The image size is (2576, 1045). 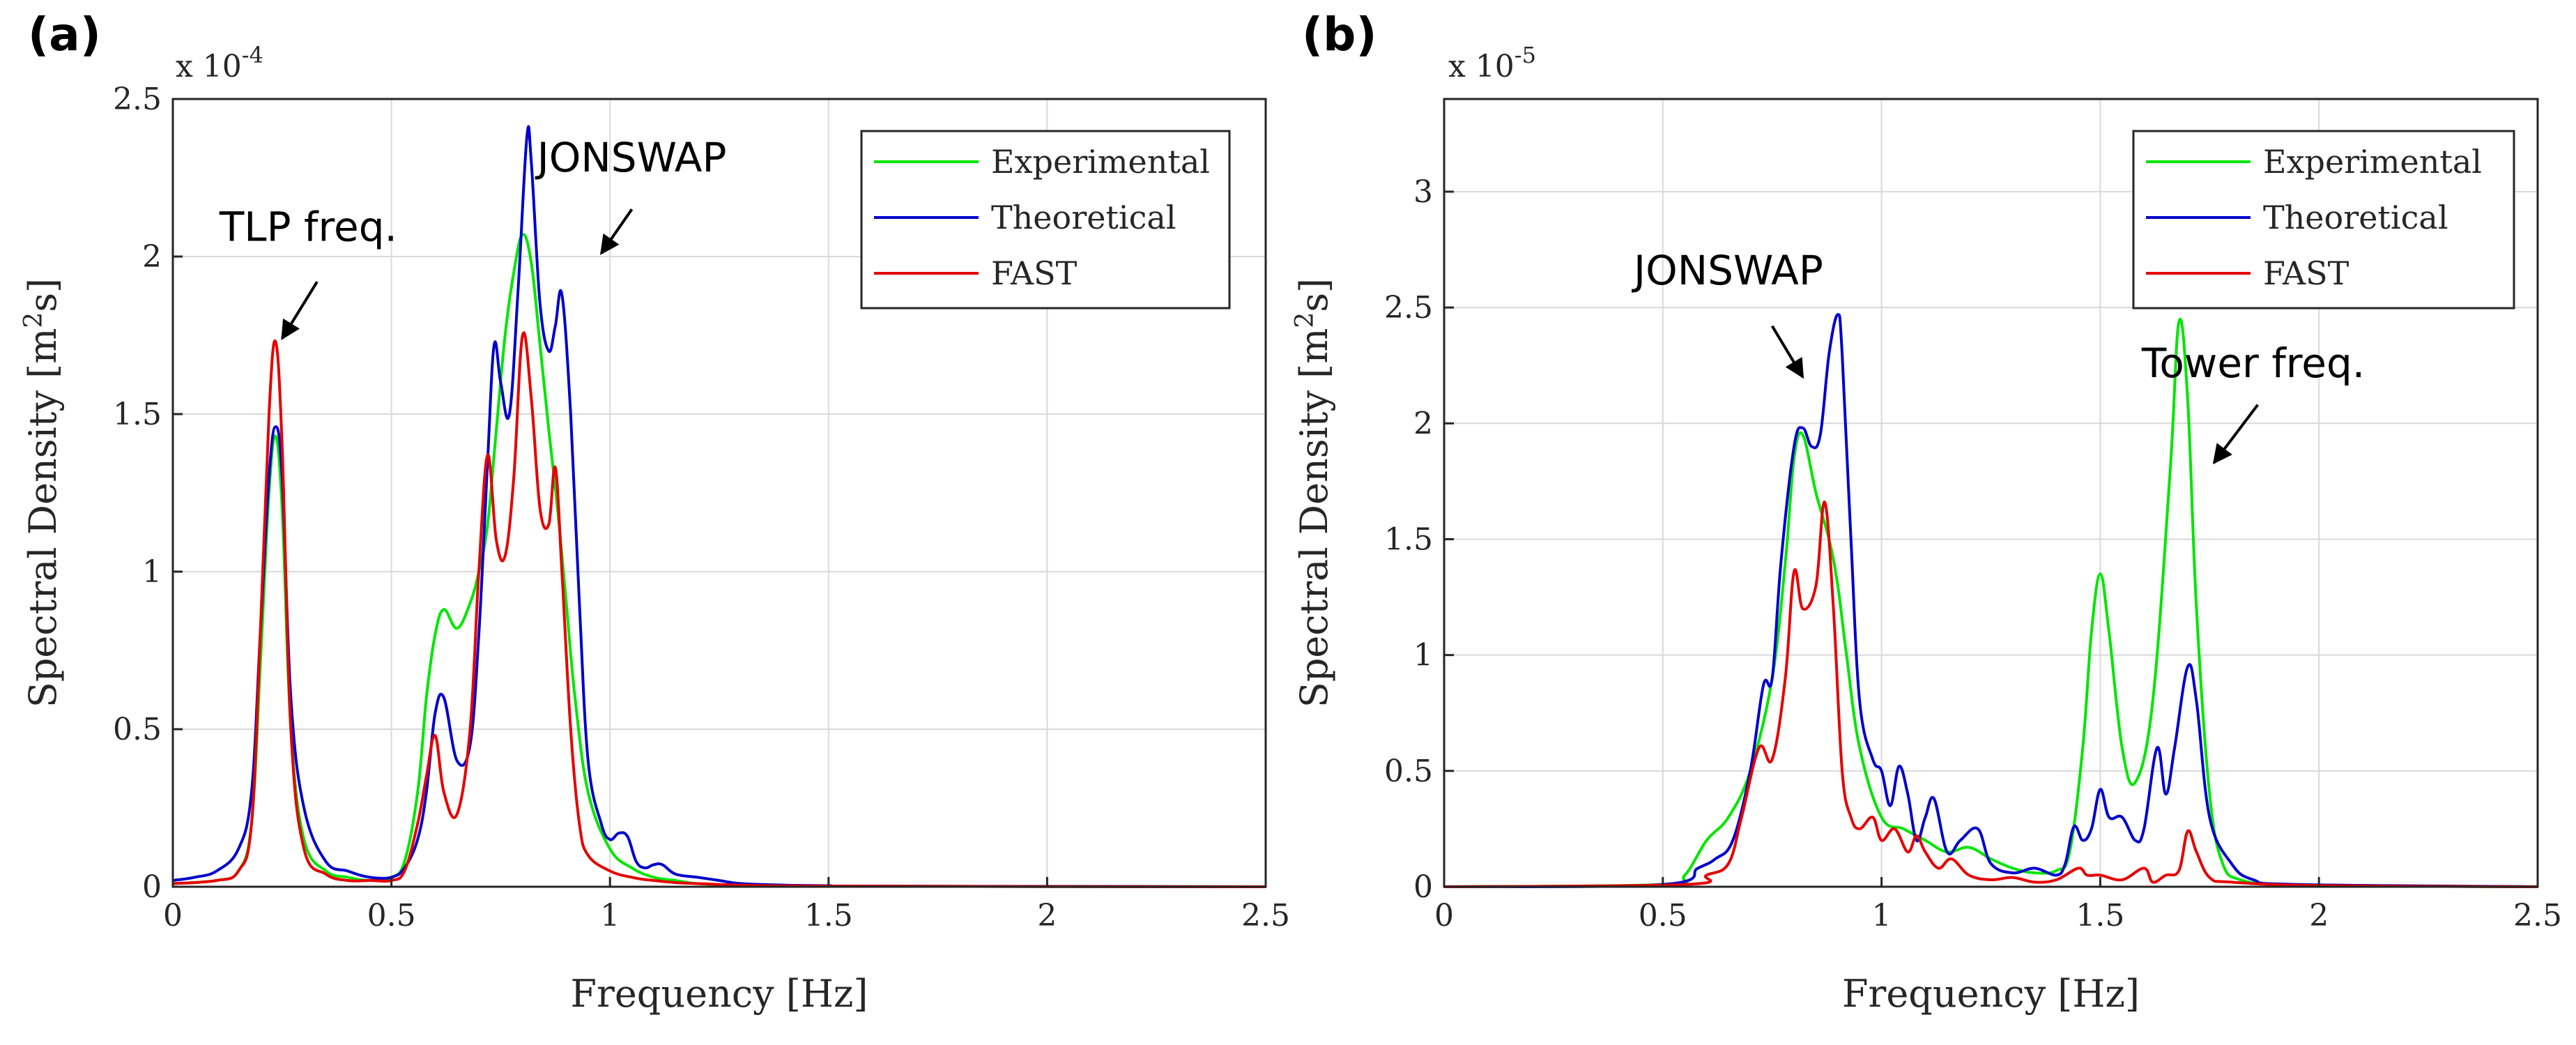 What do you see at coordinates (473, 237) in the screenshot?
I see `annotations: TLP freq. JONSWAP` at bounding box center [473, 237].